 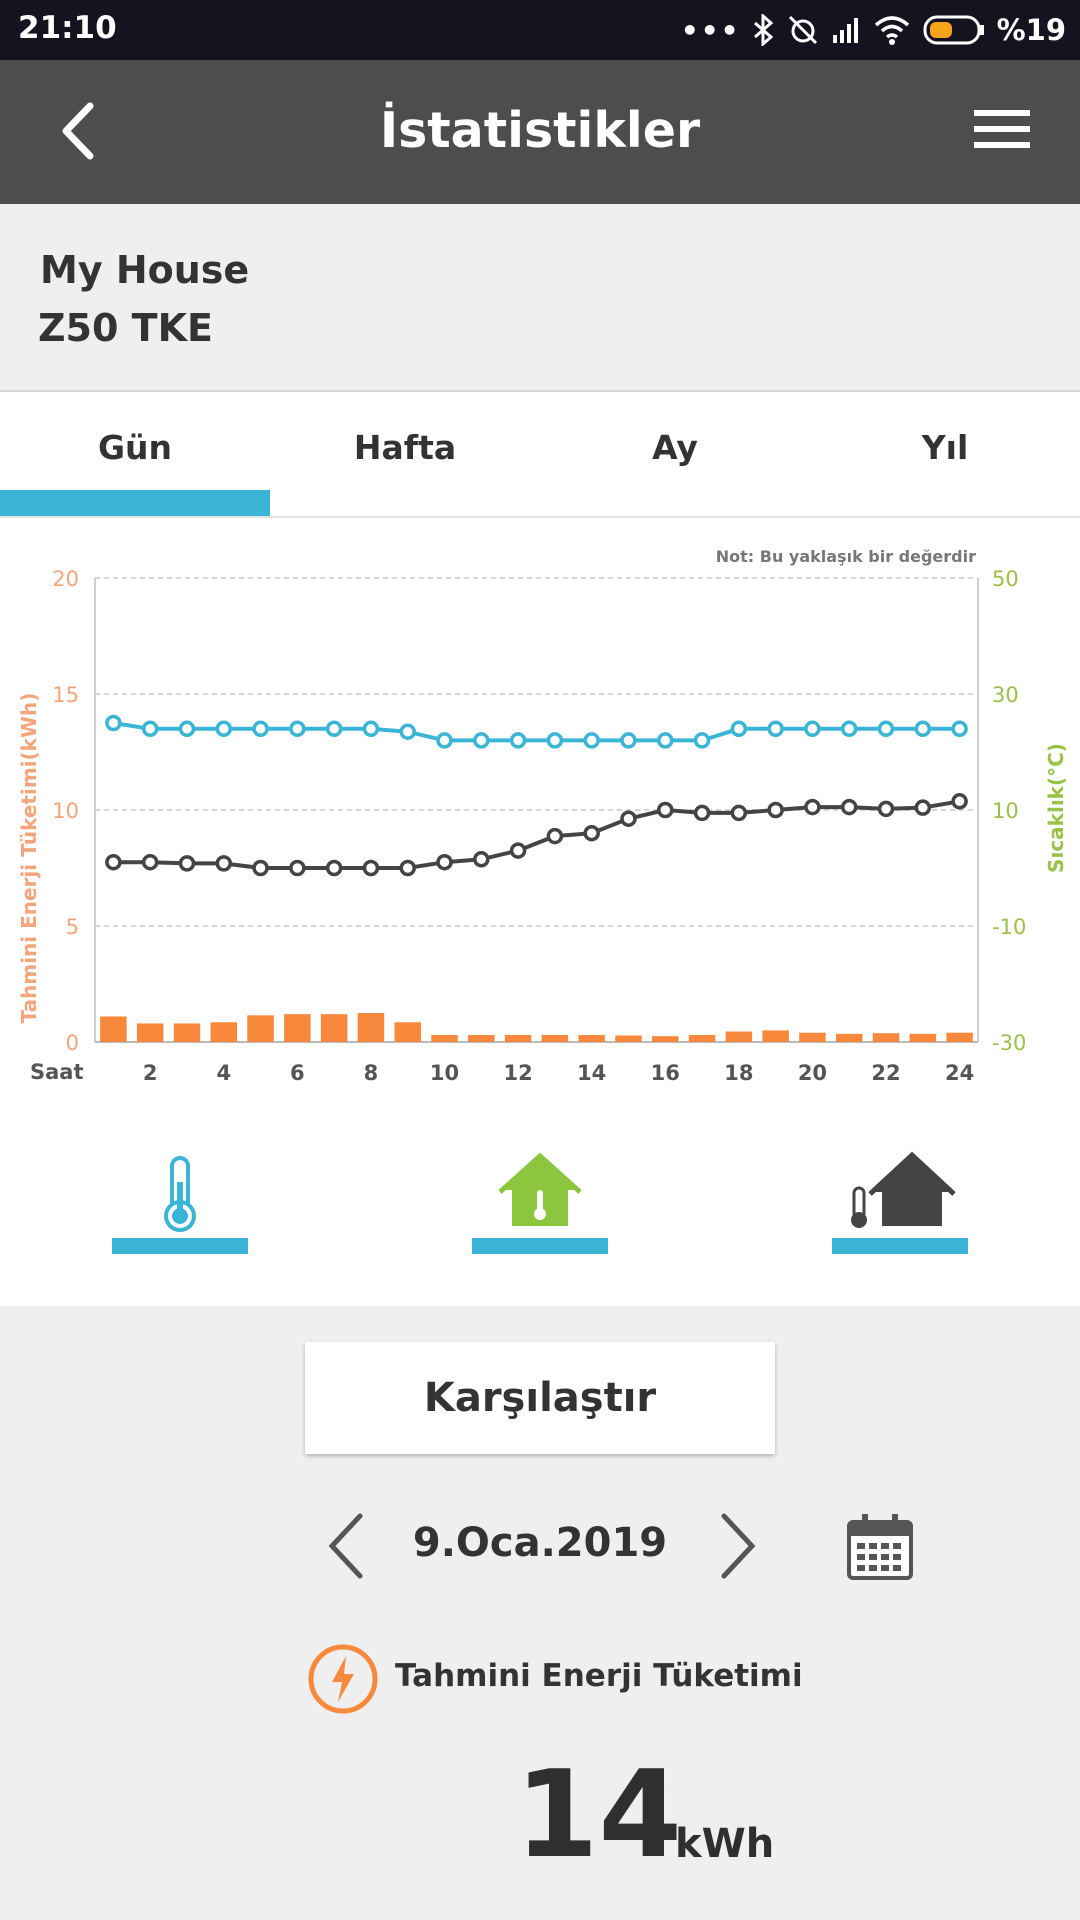 I want to click on tab-year: Yıl, so click(x=945, y=454).